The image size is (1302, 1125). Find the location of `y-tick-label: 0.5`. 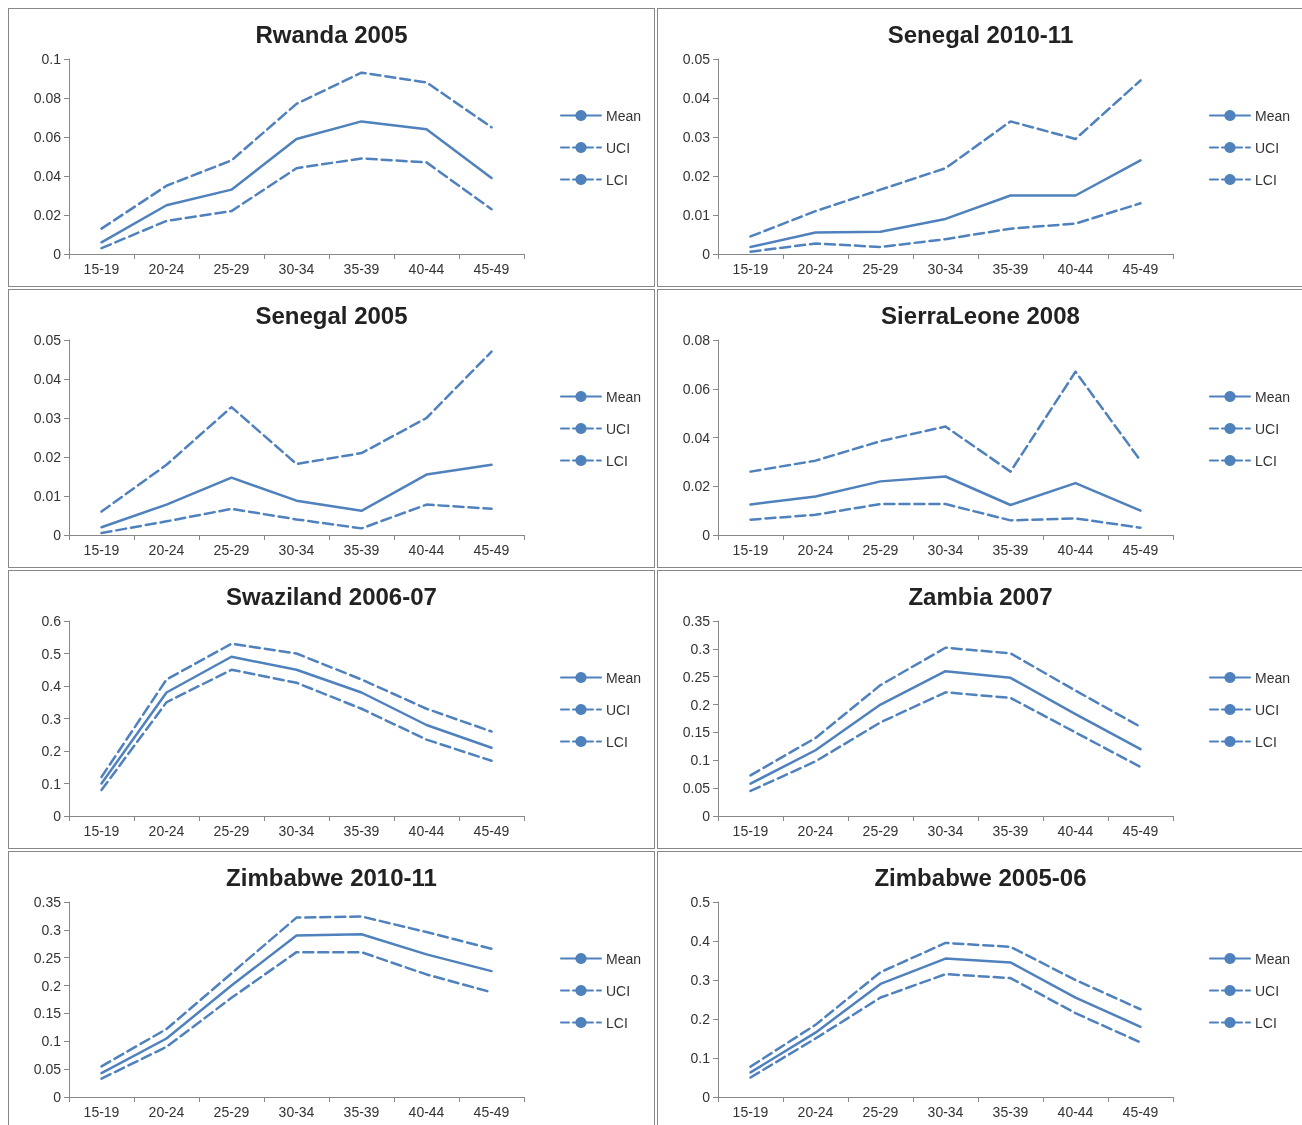

y-tick-label: 0.5 is located at coordinates (51, 653).